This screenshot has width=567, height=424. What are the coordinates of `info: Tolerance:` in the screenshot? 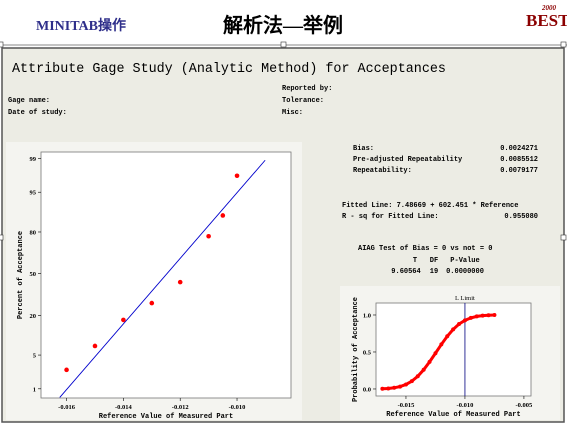 It's located at (303, 101).